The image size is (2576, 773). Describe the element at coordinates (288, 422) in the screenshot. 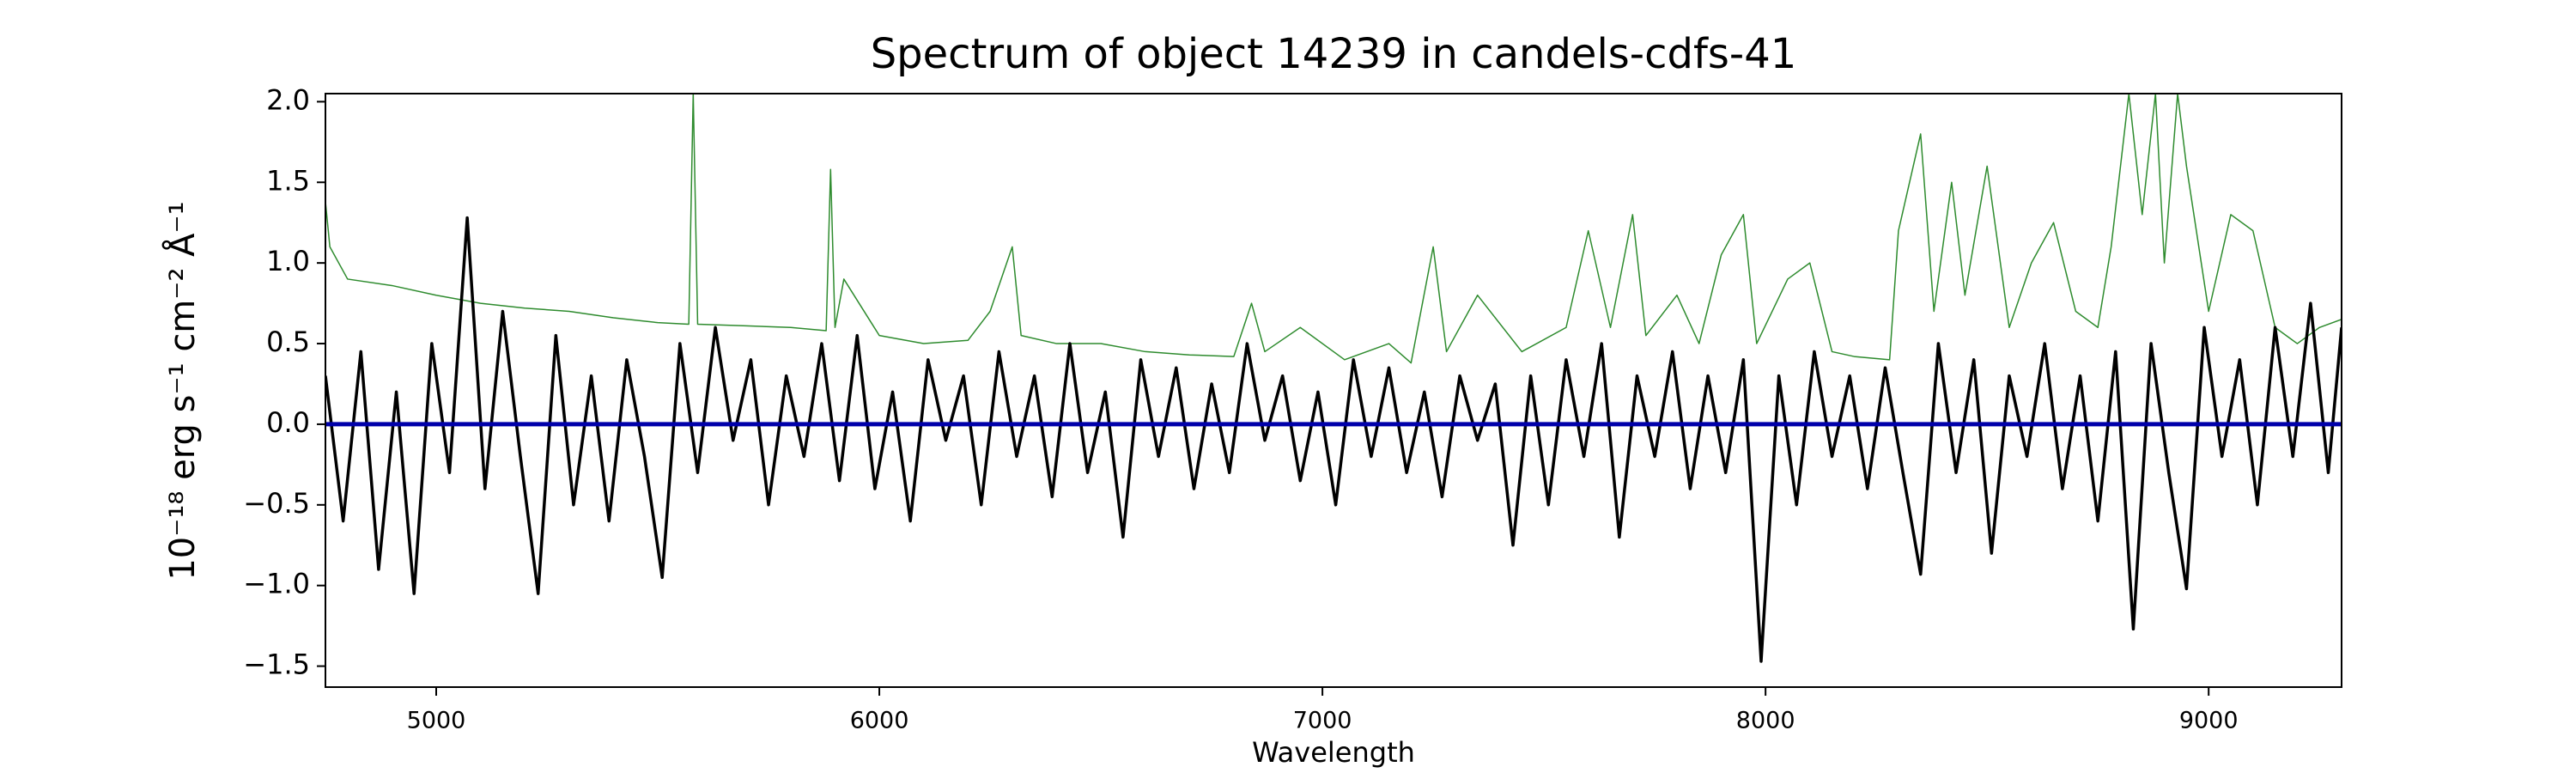

I see `y-tick-label: 0.0` at that location.